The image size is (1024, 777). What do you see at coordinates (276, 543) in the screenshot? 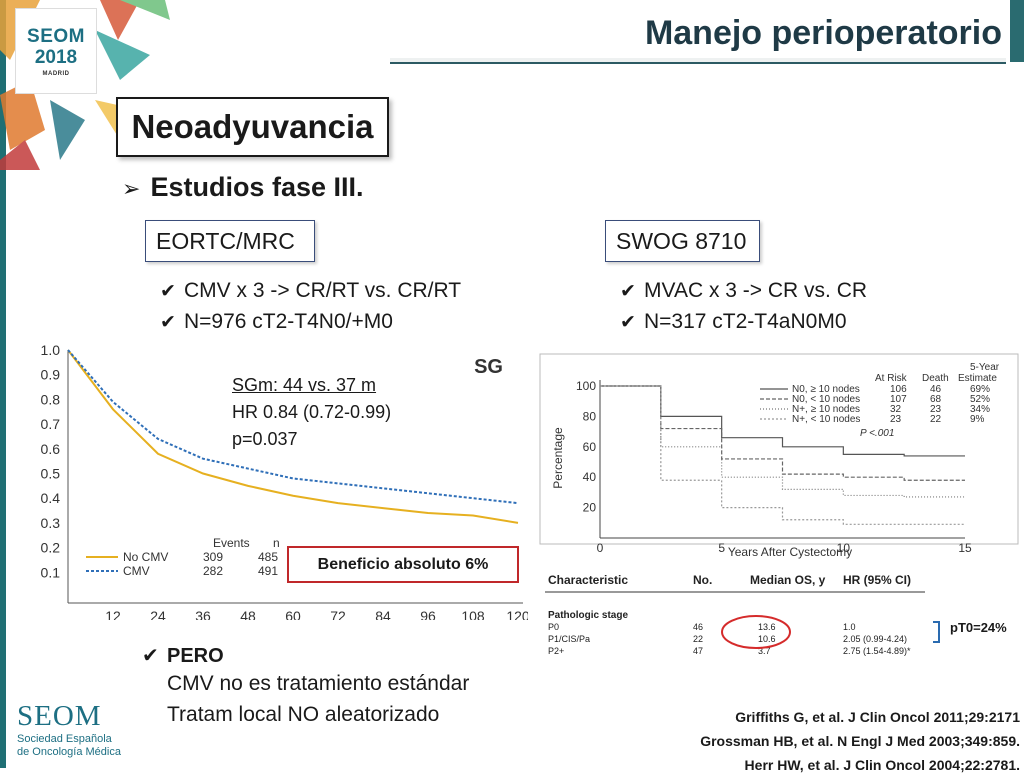
I see `legend-header-n: n` at bounding box center [276, 543].